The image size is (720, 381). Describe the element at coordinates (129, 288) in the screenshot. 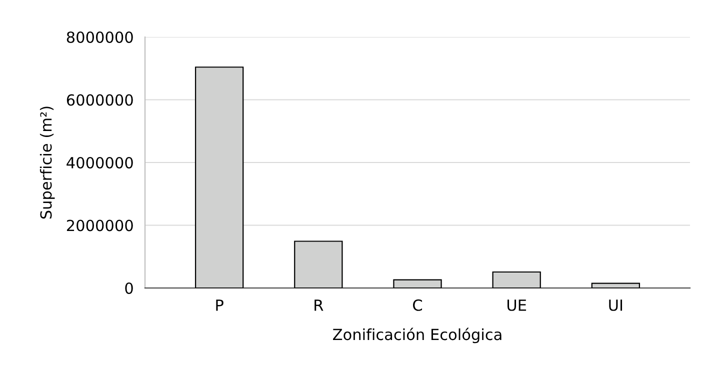

I see `y-tick-label: 0` at that location.